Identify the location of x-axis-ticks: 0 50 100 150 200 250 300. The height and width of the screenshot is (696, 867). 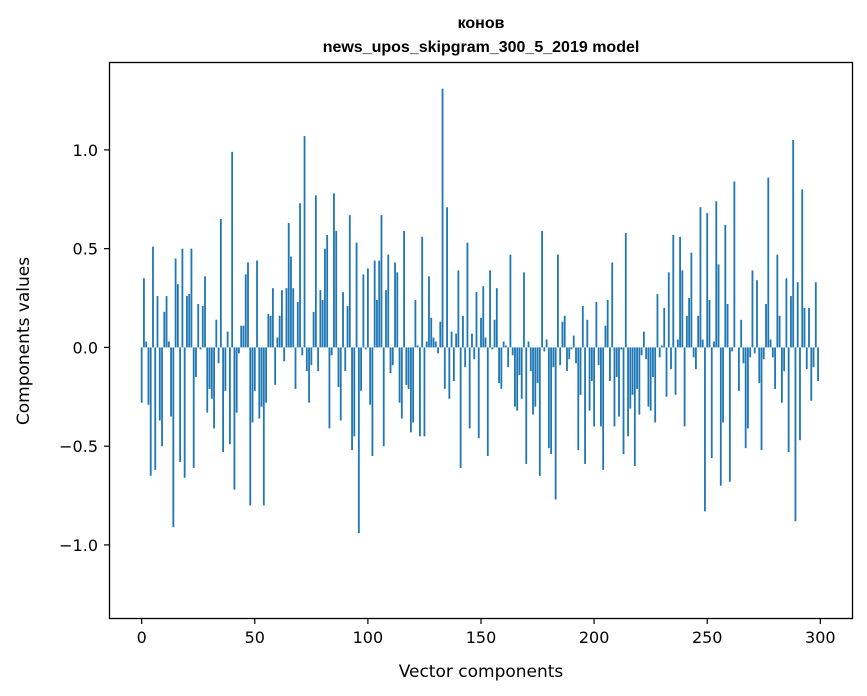
(486, 632).